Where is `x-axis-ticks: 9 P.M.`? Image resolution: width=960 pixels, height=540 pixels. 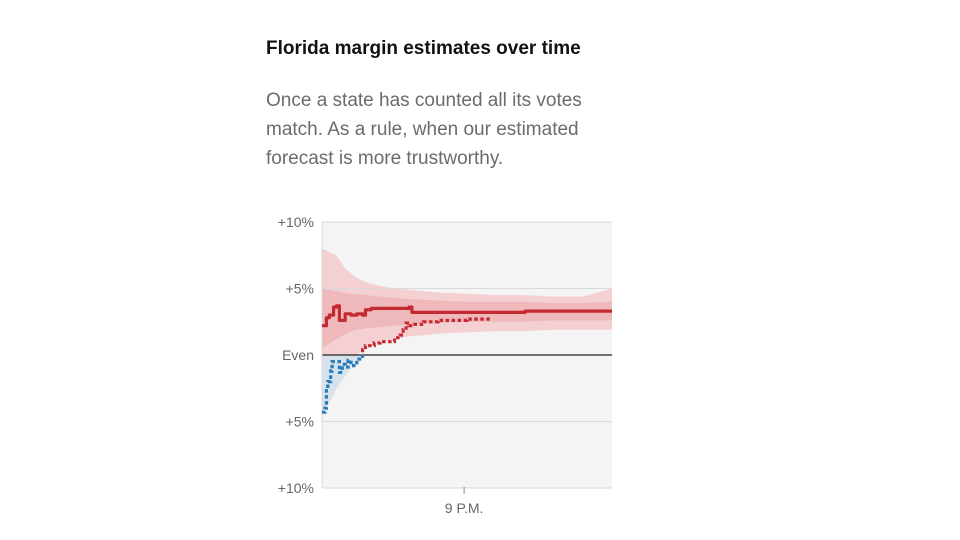 x-axis-ticks: 9 P.M. is located at coordinates (464, 501).